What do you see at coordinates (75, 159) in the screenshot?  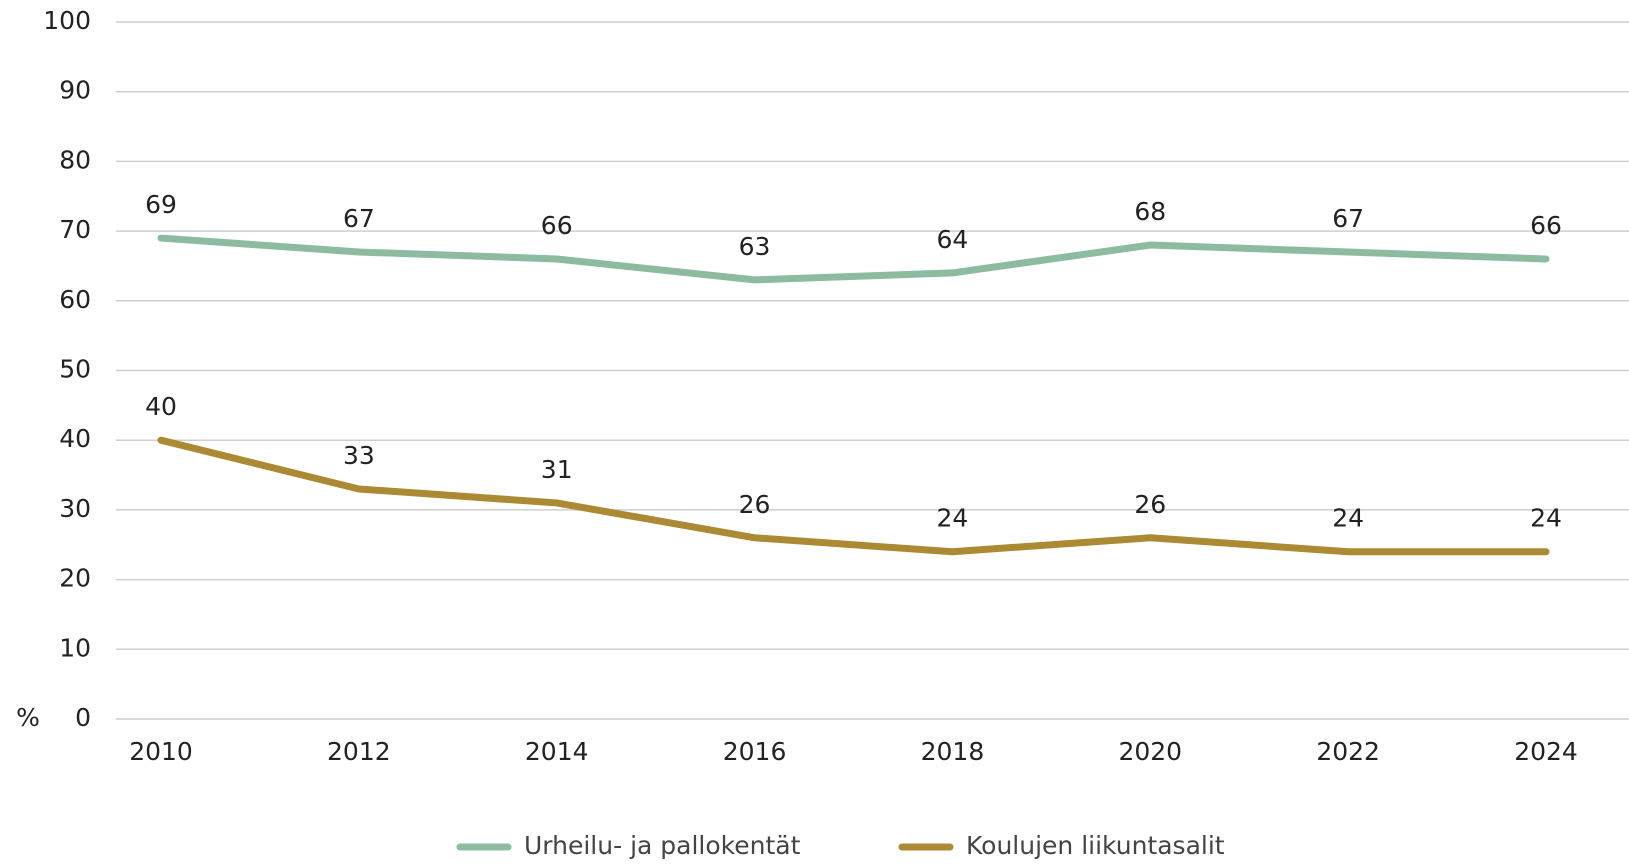 I see `y-tick-label: 80` at bounding box center [75, 159].